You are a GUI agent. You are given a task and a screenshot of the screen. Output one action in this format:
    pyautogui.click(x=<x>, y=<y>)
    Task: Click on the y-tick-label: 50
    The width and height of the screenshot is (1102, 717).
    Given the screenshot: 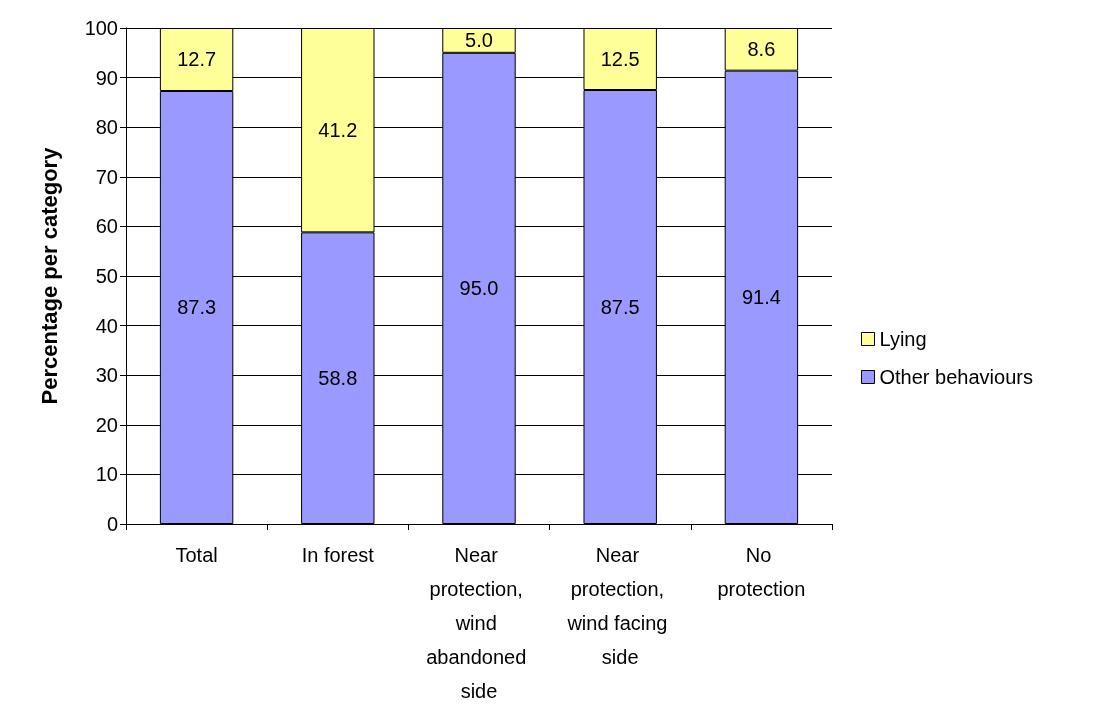 What is the action you would take?
    pyautogui.click(x=106, y=276)
    